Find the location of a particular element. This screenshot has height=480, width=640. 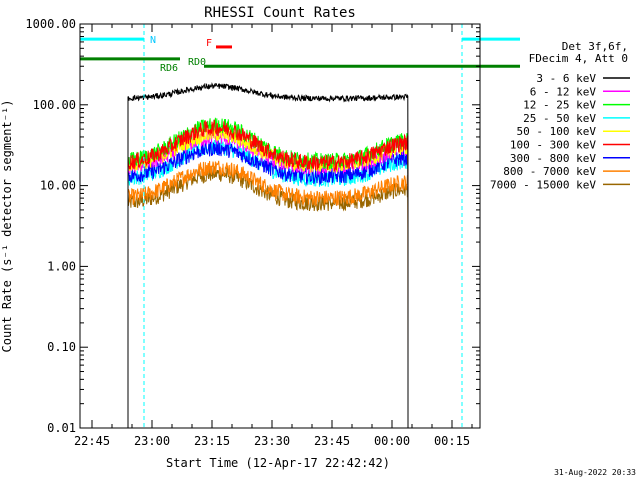

timestamp: 31-Aug-2022 20:33 is located at coordinates (595, 472).